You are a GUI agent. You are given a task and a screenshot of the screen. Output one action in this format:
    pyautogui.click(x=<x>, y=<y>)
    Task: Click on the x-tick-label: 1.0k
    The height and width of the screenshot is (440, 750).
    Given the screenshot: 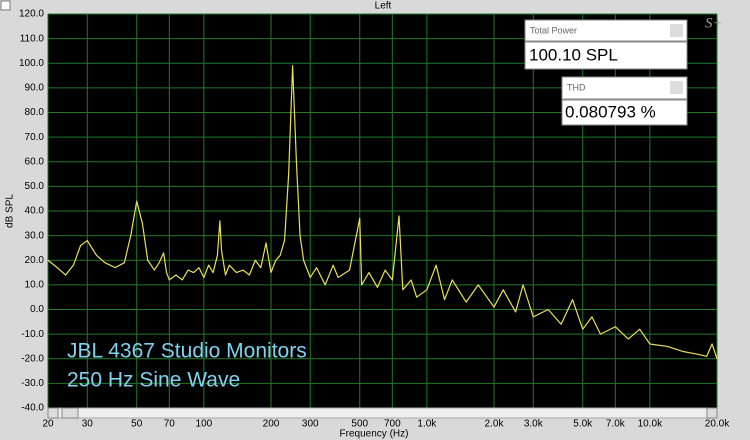 What is the action you would take?
    pyautogui.click(x=427, y=424)
    